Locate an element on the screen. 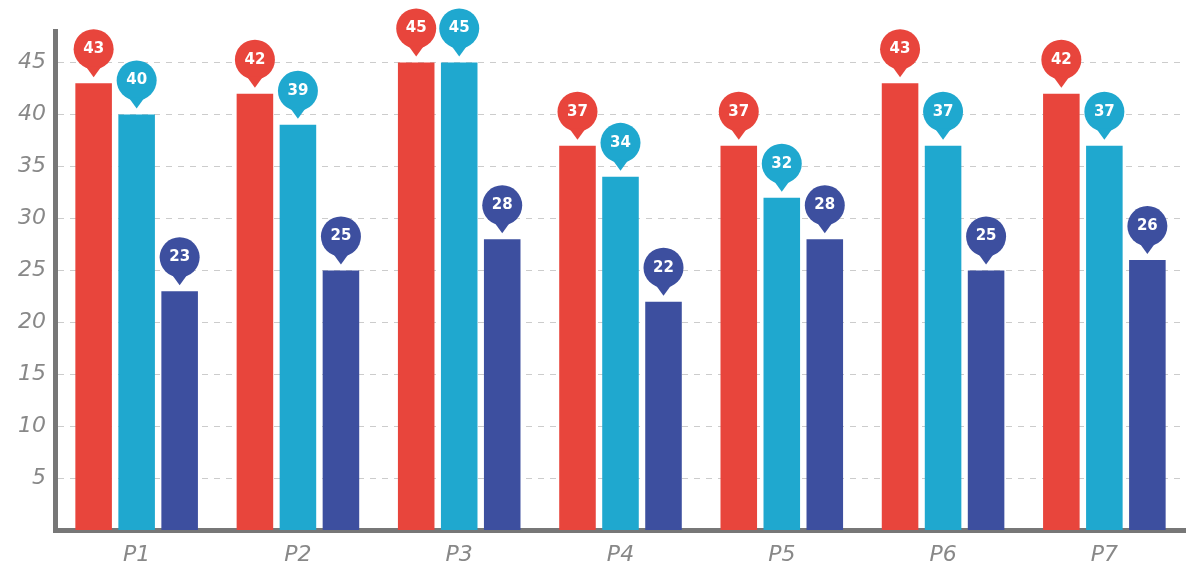 Image resolution: width=1203 pixels, height=579 pixels. y-tick-label: 30 is located at coordinates (31, 217).